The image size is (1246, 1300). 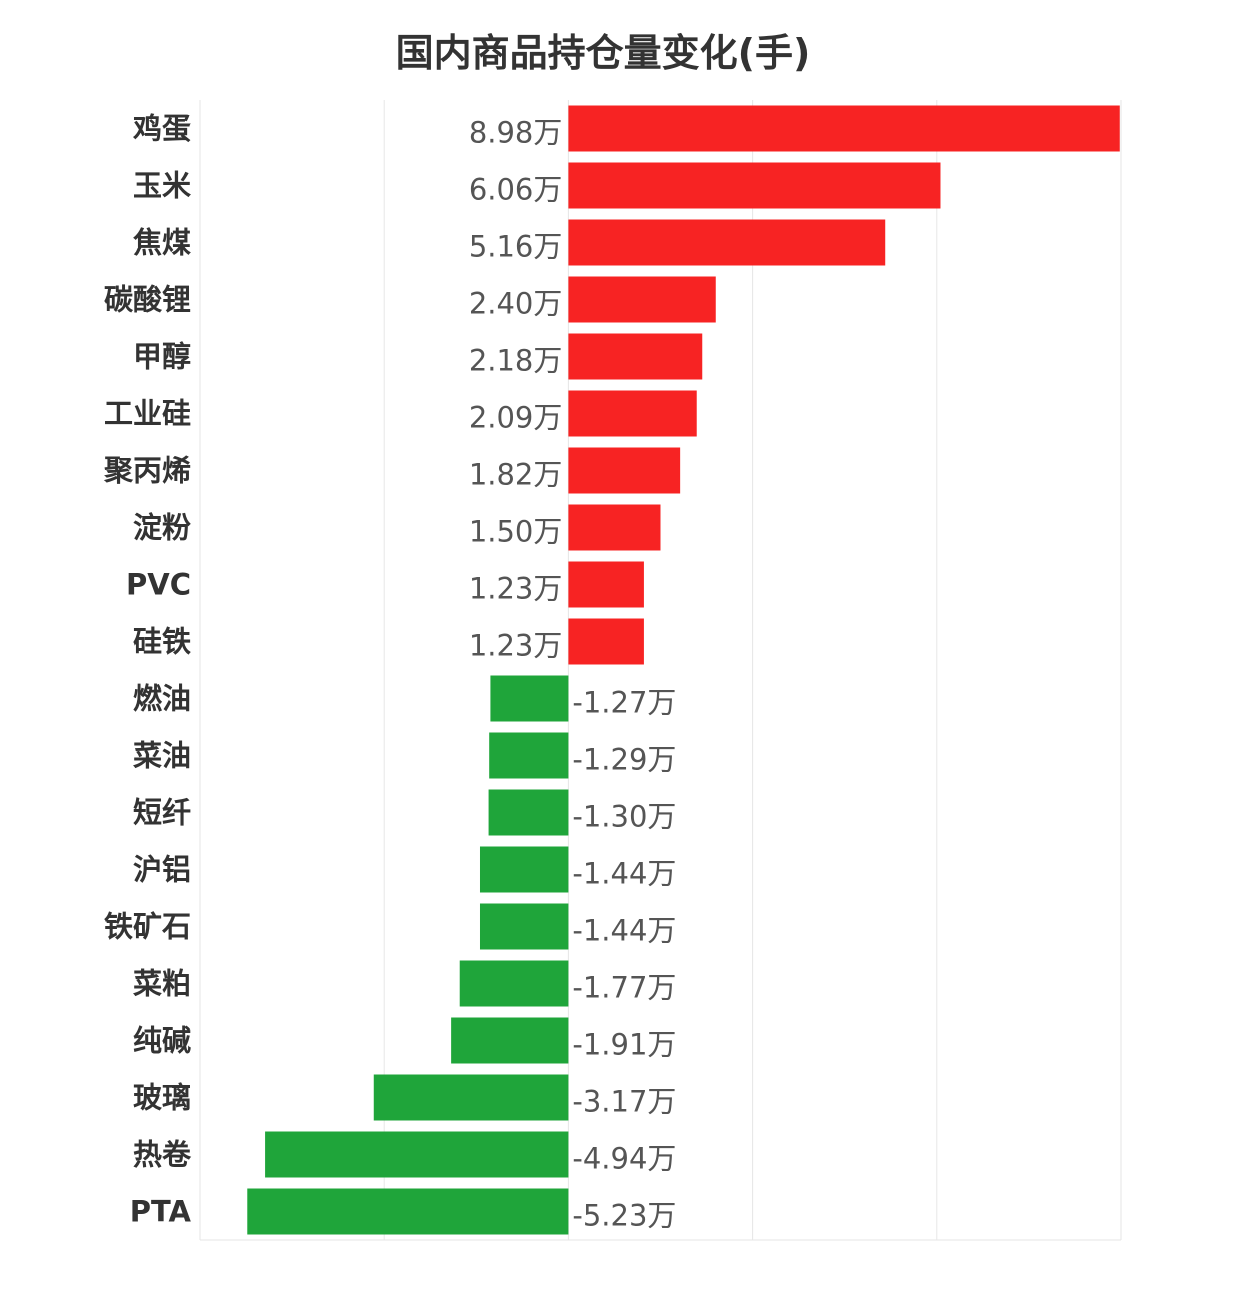 What do you see at coordinates (162, 984) in the screenshot?
I see `category-label: 菜粕` at bounding box center [162, 984].